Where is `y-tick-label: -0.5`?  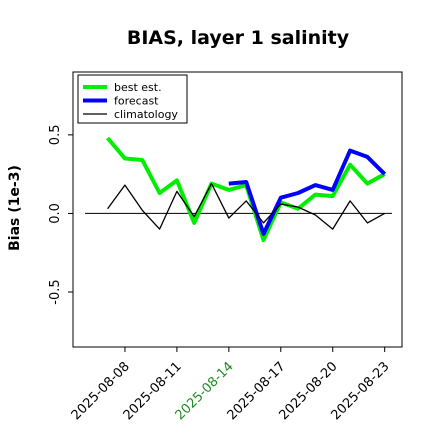
y-tick-label: -0.5 is located at coordinates (55, 291).